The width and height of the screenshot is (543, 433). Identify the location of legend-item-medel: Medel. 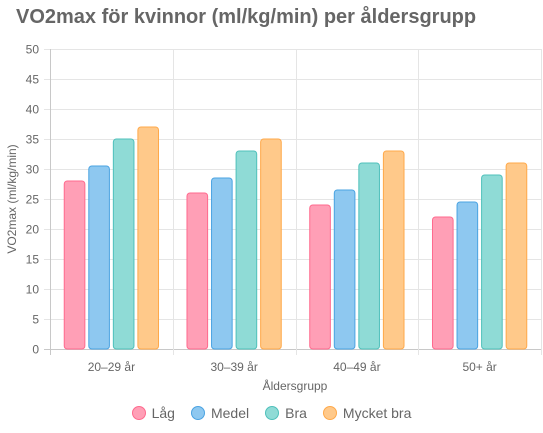
(220, 413).